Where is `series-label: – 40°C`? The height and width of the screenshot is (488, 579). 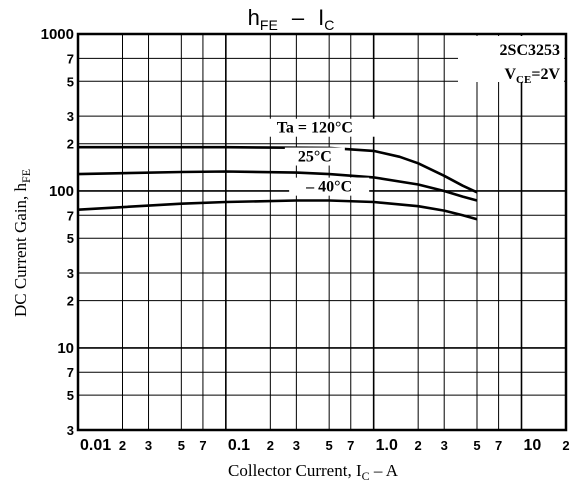 series-label: – 40°C is located at coordinates (328, 187).